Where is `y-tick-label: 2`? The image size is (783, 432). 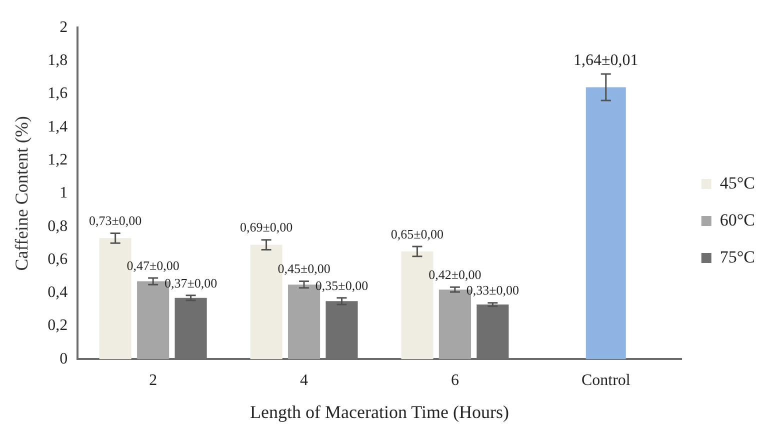 y-tick-label: 2 is located at coordinates (64, 27).